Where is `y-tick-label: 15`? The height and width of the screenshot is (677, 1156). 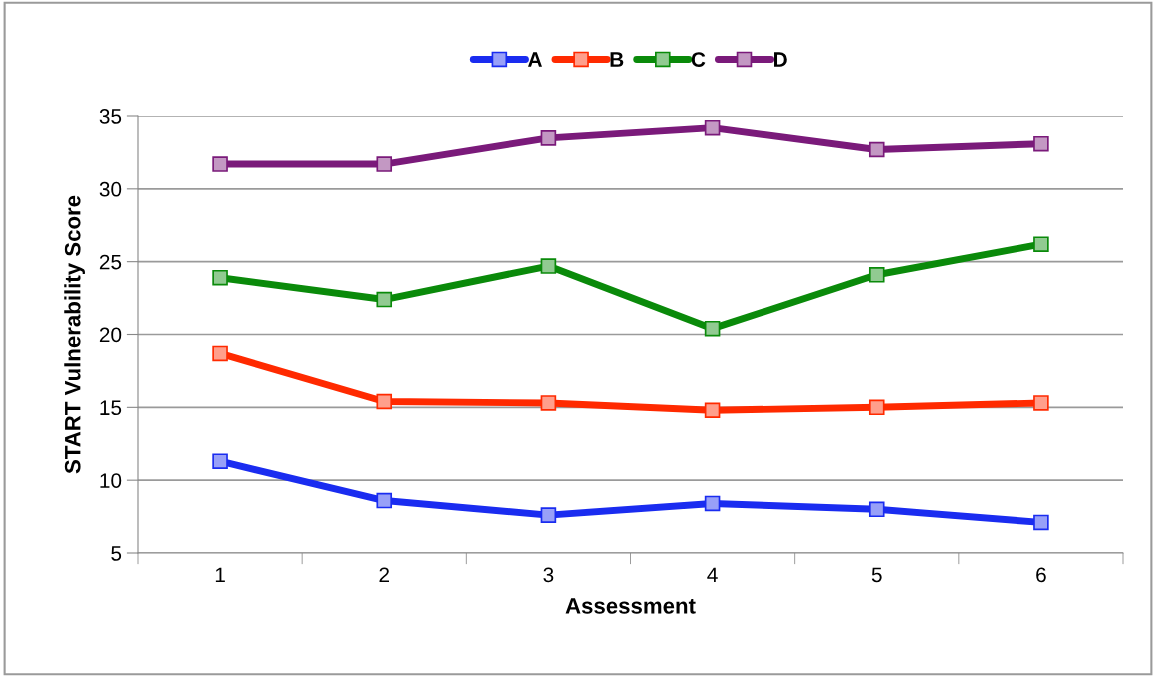
y-tick-label: 15 is located at coordinates (111, 408).